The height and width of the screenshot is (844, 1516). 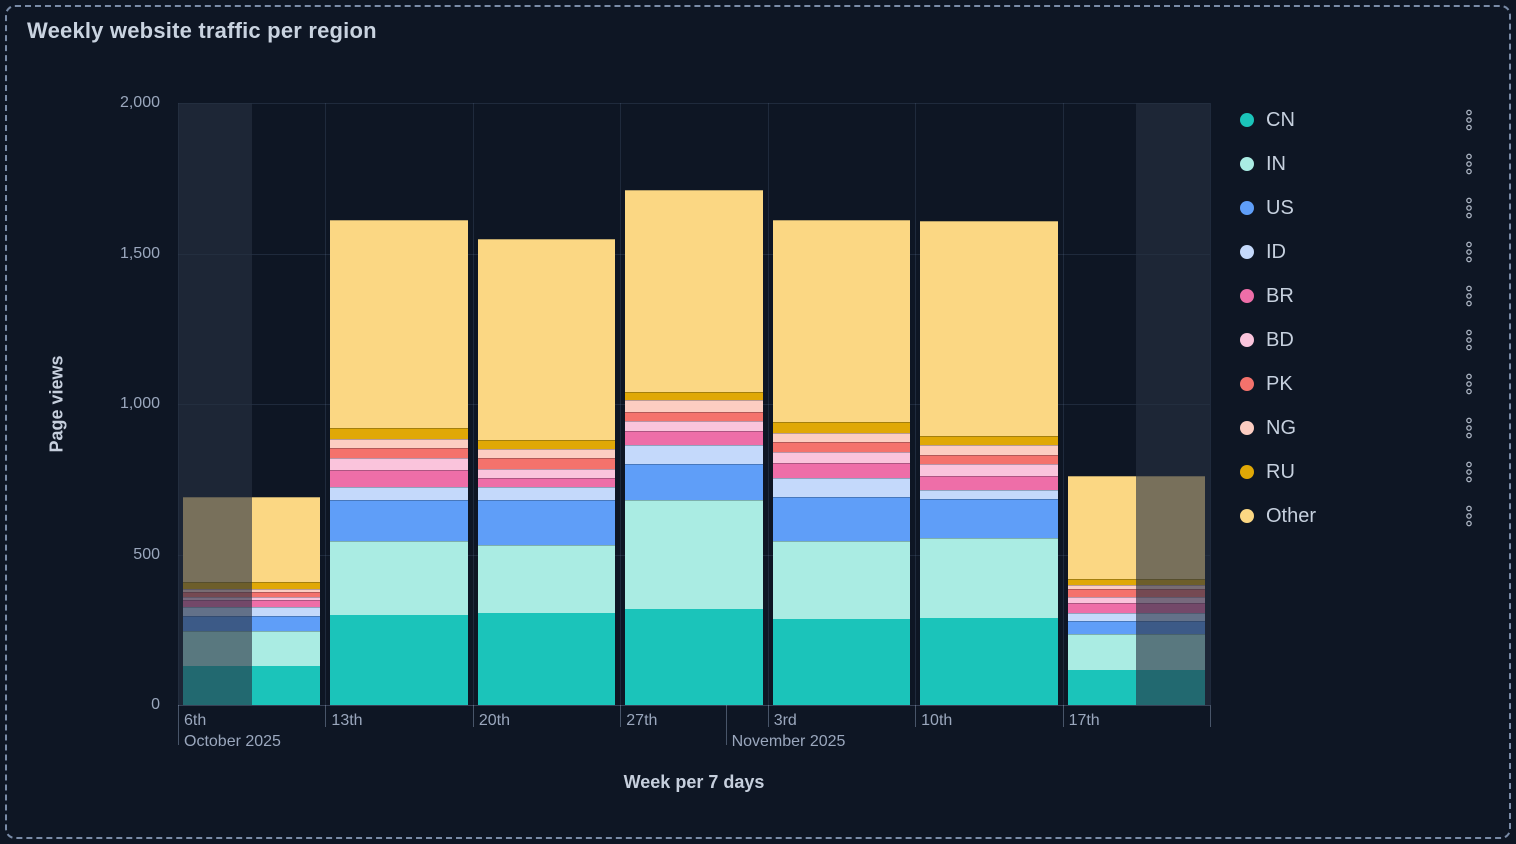 What do you see at coordinates (1358, 340) in the screenshot?
I see `legend-item-bd: BD` at bounding box center [1358, 340].